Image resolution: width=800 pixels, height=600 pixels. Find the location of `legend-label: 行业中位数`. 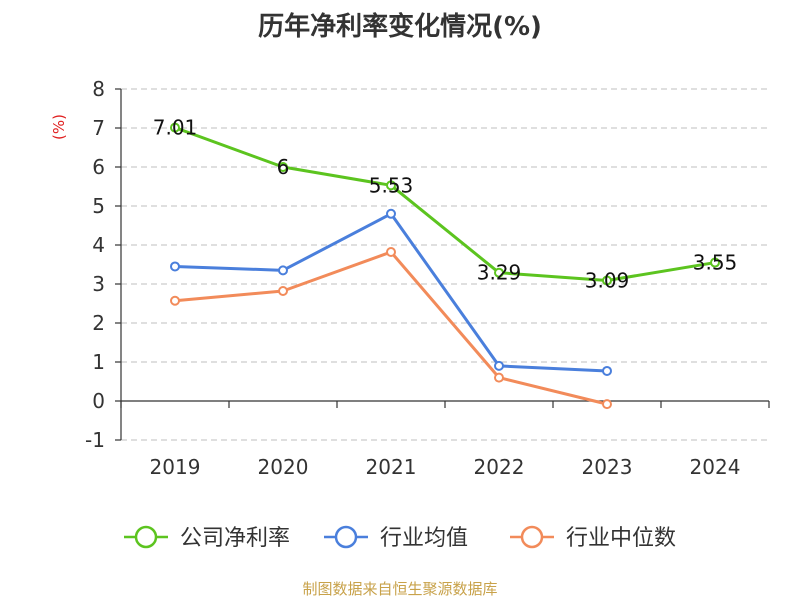

legend-label: 行业中位数 is located at coordinates (621, 538).